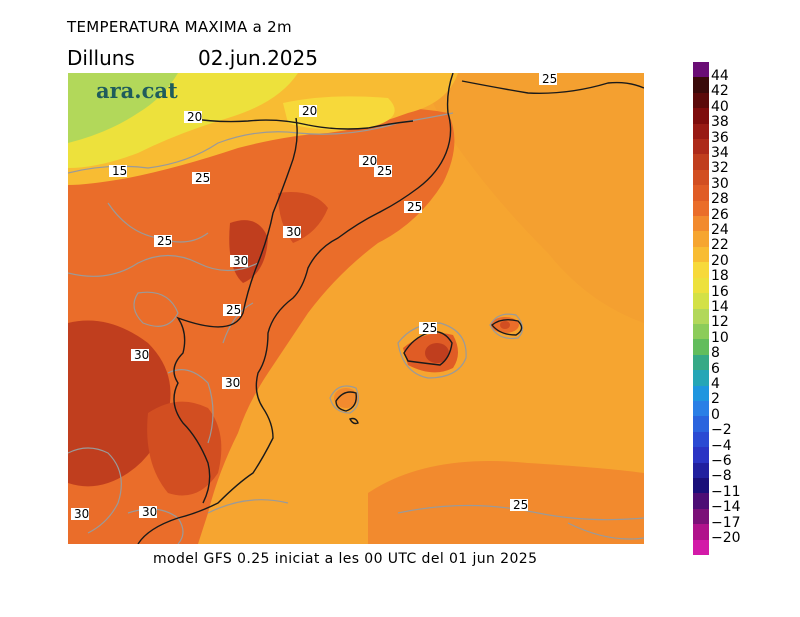 This screenshot has width=800, height=617. What do you see at coordinates (726, 522) in the screenshot?
I see `scale-tick-label: −17` at bounding box center [726, 522].